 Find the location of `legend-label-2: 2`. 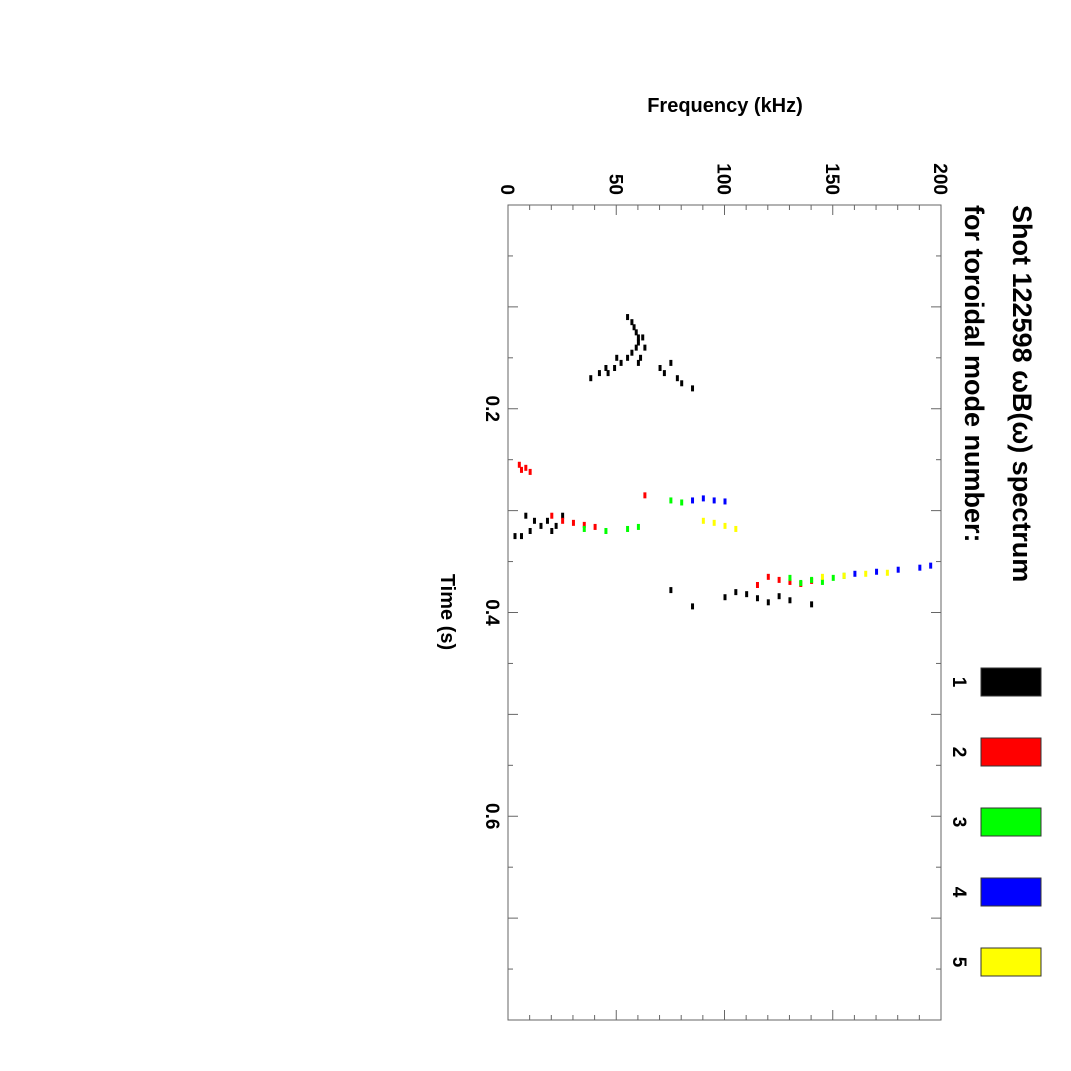

legend-label-2: 2 is located at coordinates (958, 752).